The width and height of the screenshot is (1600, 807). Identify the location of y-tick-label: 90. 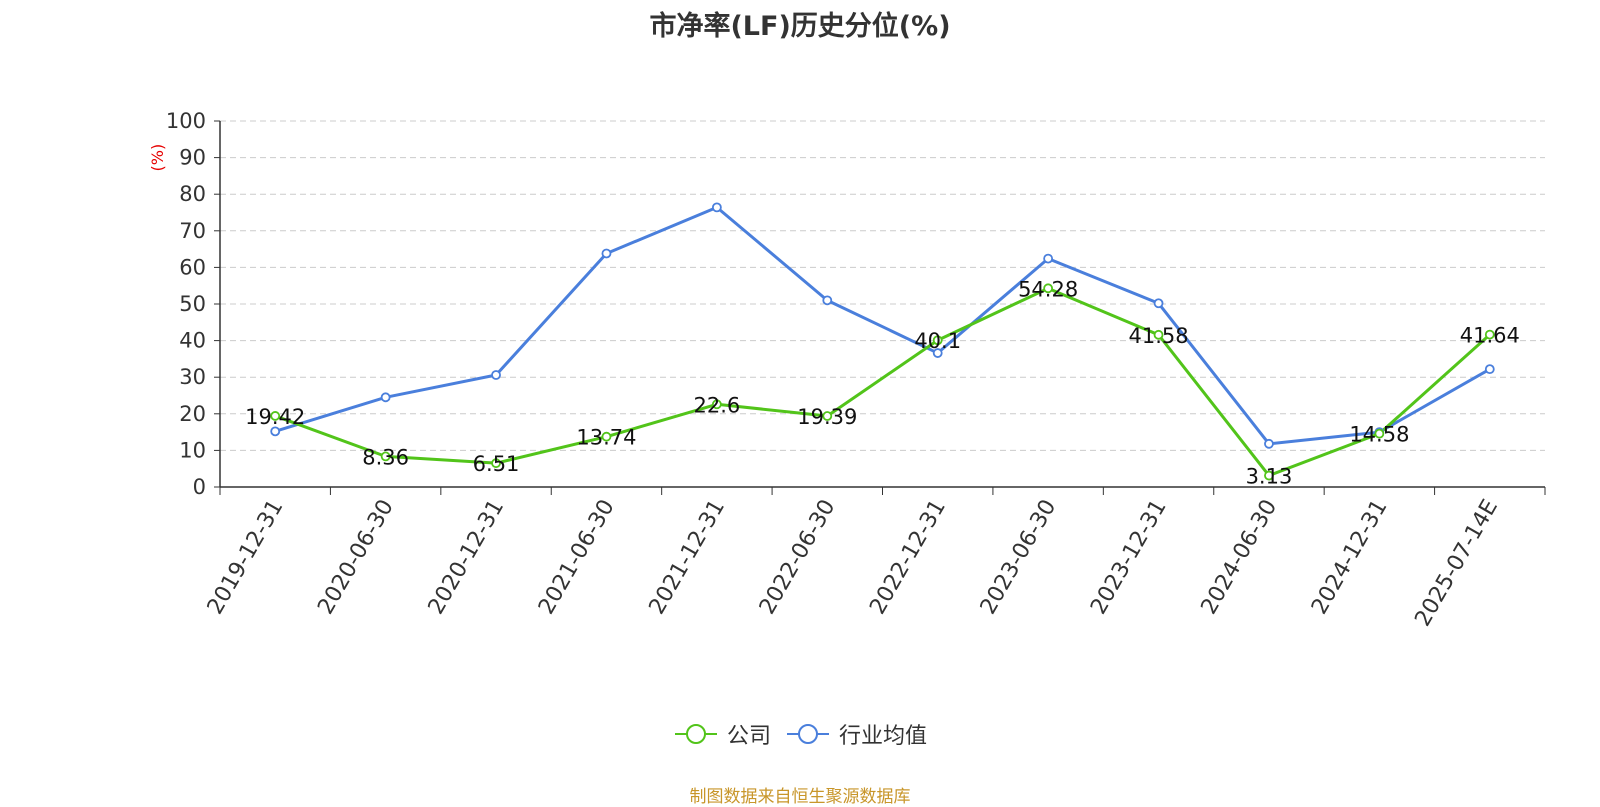
(192, 158).